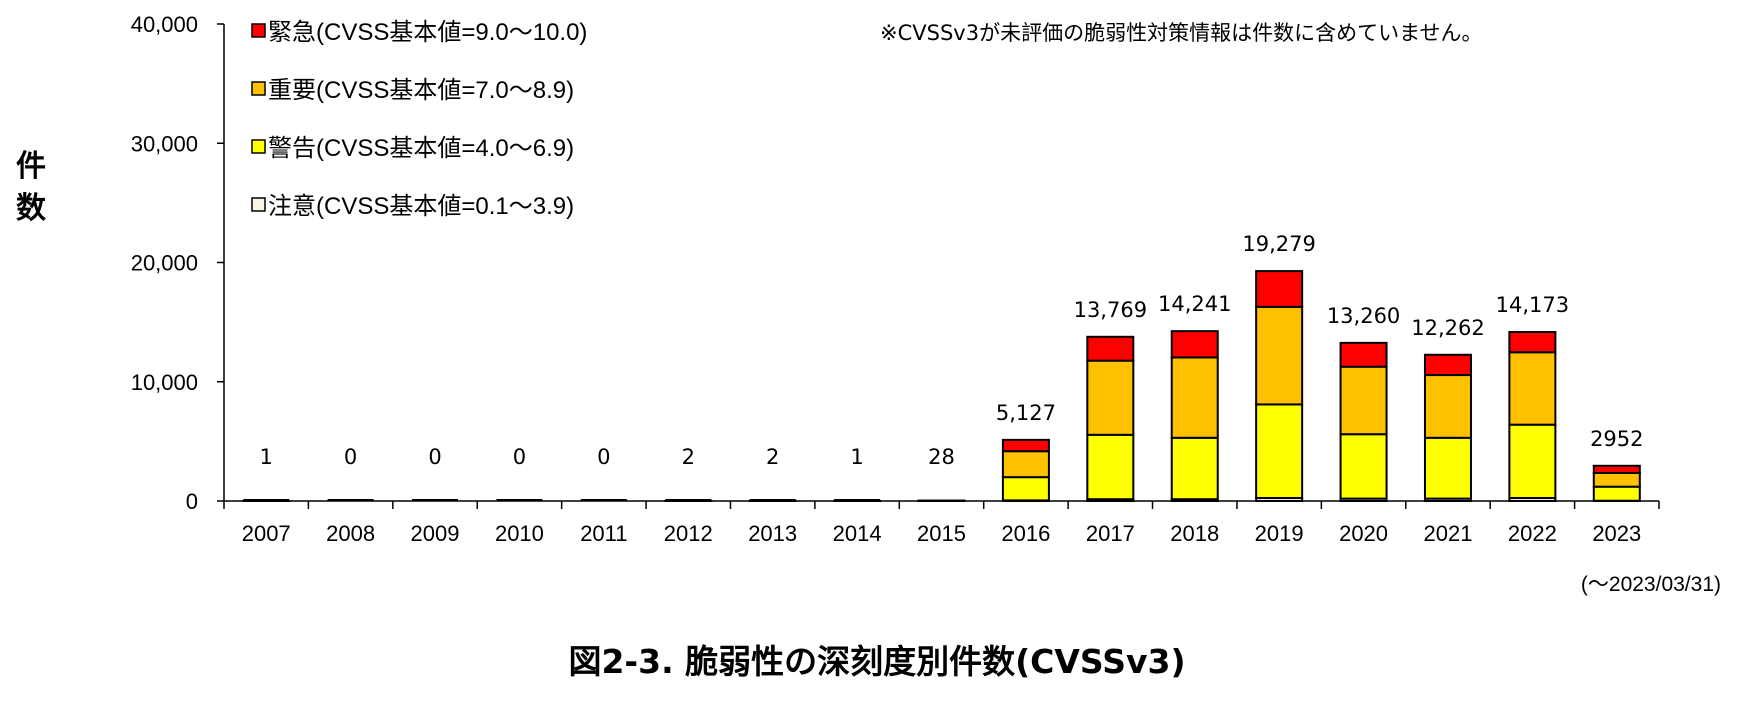 The height and width of the screenshot is (714, 1754). Describe the element at coordinates (1110, 533) in the screenshot. I see `x-tick-label: 2017` at that location.